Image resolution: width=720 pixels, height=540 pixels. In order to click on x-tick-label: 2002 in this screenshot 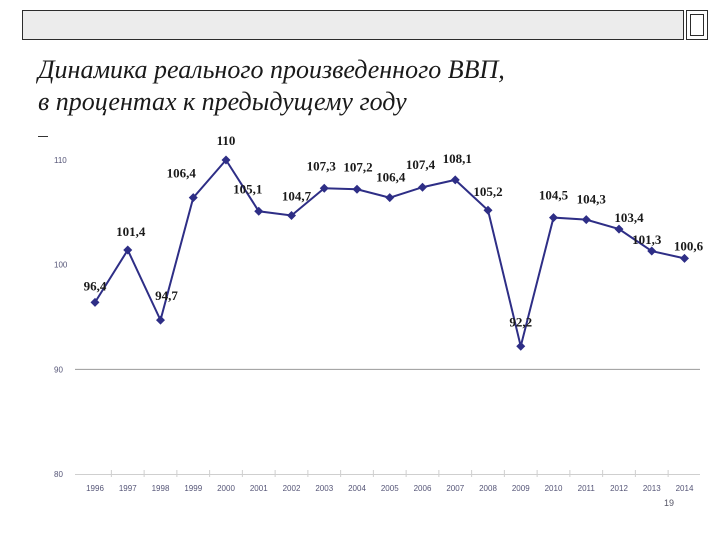, I will do `click(292, 488)`.